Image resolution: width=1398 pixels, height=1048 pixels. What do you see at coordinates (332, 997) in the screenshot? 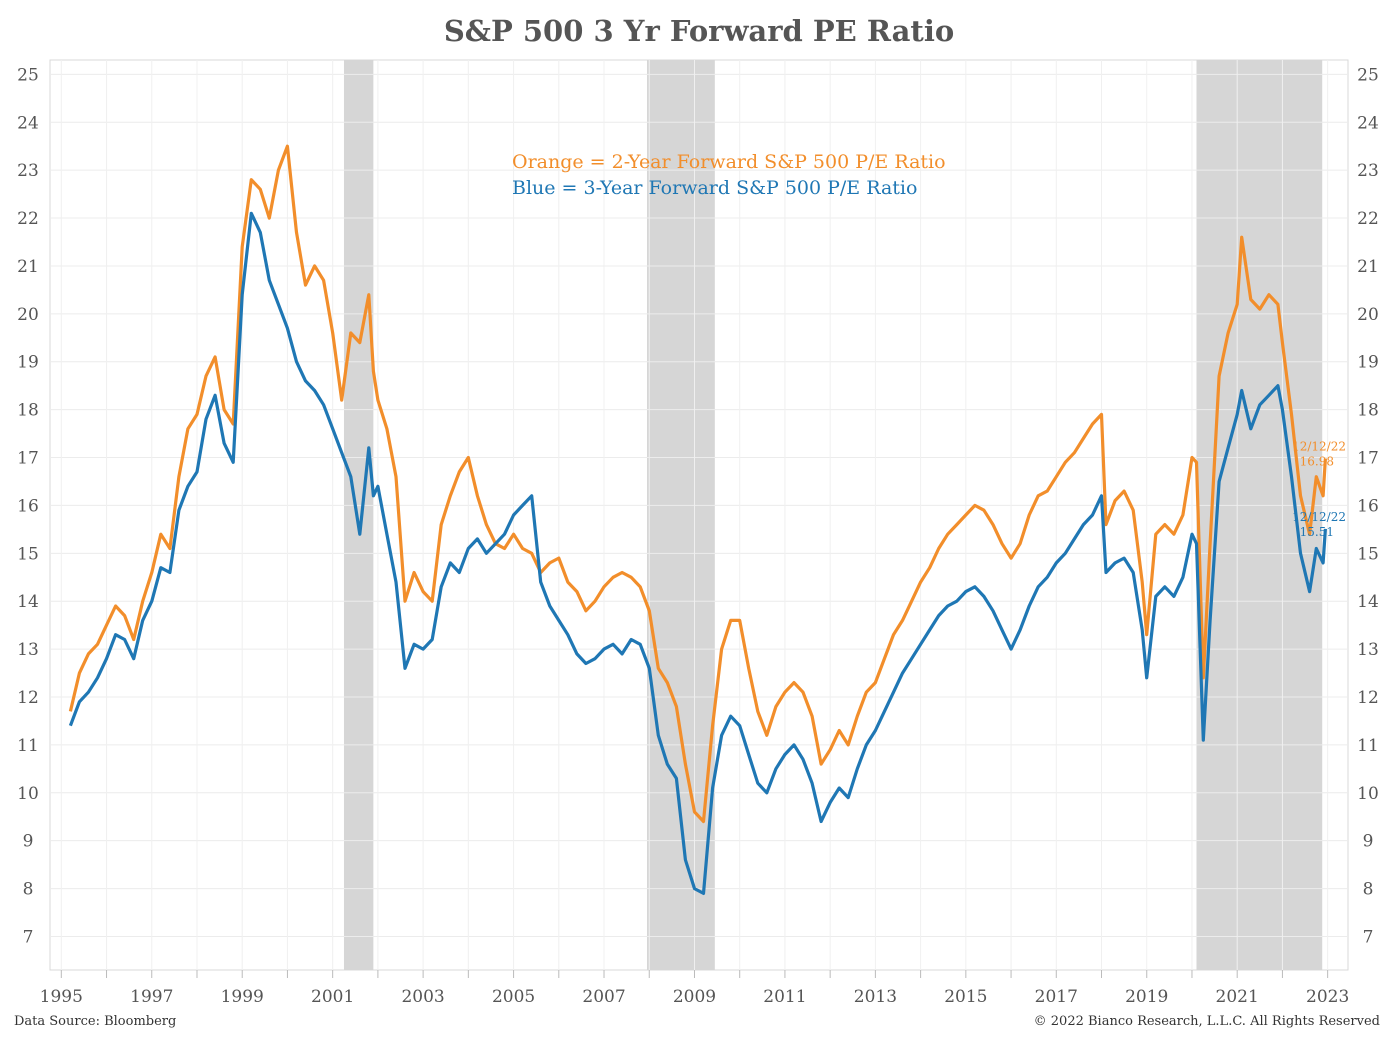
I see `x-tick-2001: 2001` at bounding box center [332, 997].